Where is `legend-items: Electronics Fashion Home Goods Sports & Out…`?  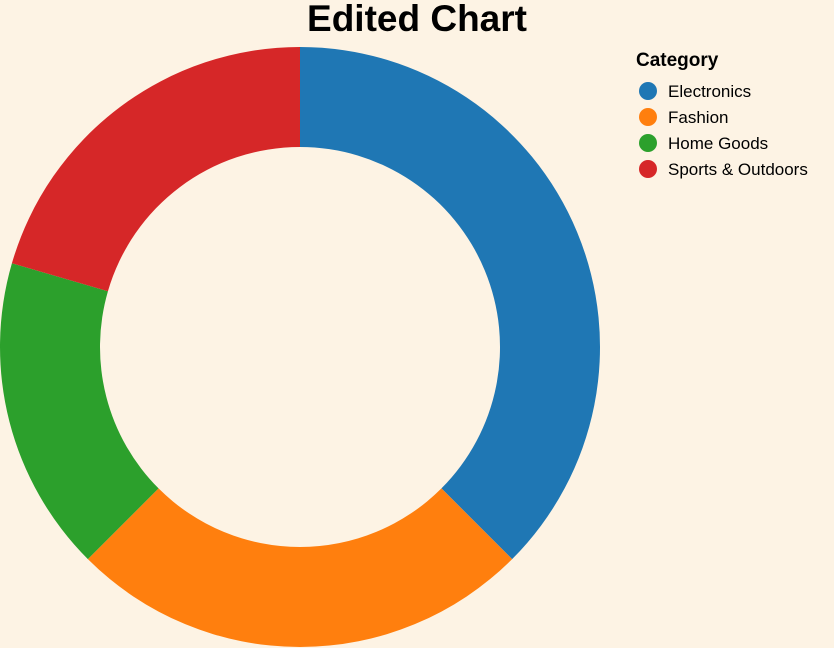
legend-items: Electronics Fashion Home Goods Sports & Out… is located at coordinates (723, 130).